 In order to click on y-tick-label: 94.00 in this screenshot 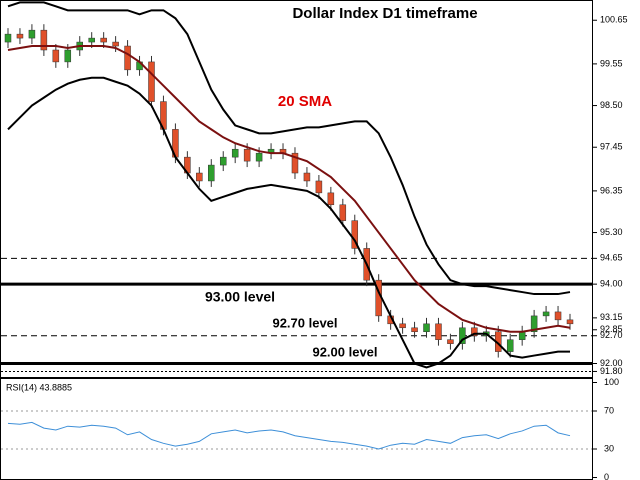, I will do `click(611, 284)`.